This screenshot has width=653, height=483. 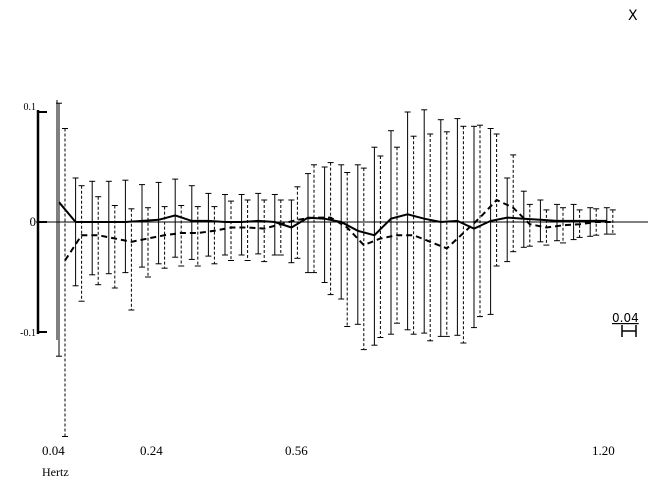 I want to click on y-tick-label: -0.1, so click(x=28, y=333).